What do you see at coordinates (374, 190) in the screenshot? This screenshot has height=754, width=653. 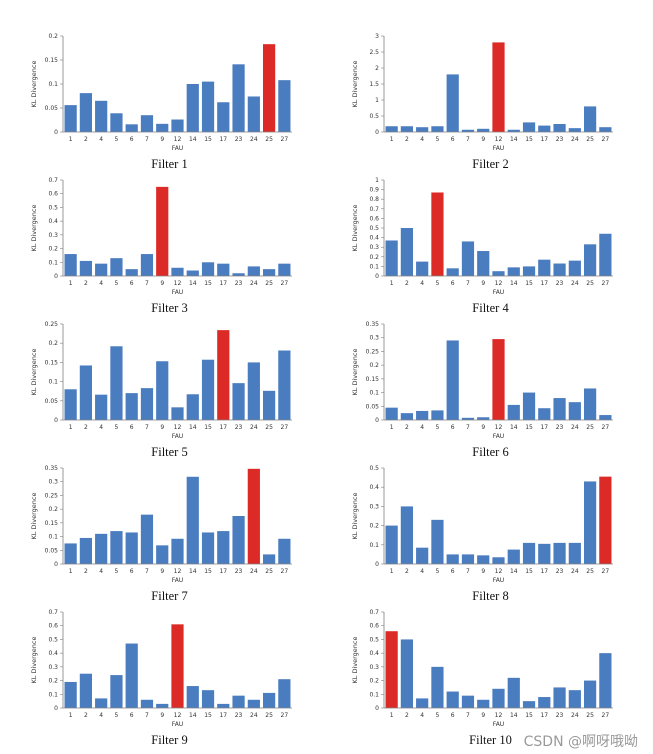 I see `y-tick-label: 0.9` at bounding box center [374, 190].